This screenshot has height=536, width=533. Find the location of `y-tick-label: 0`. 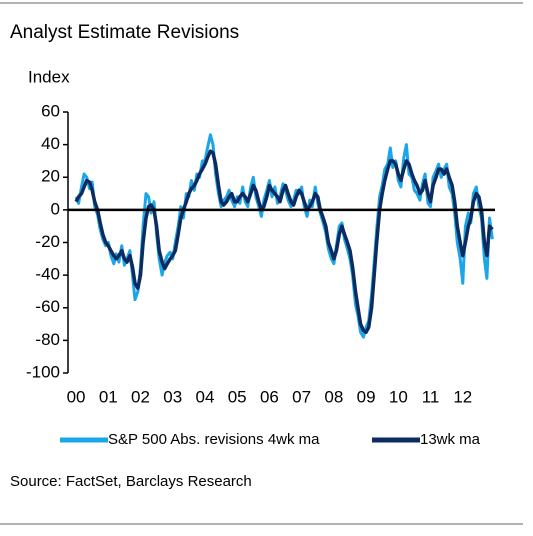

y-tick-label: 0 is located at coordinates (55, 208).